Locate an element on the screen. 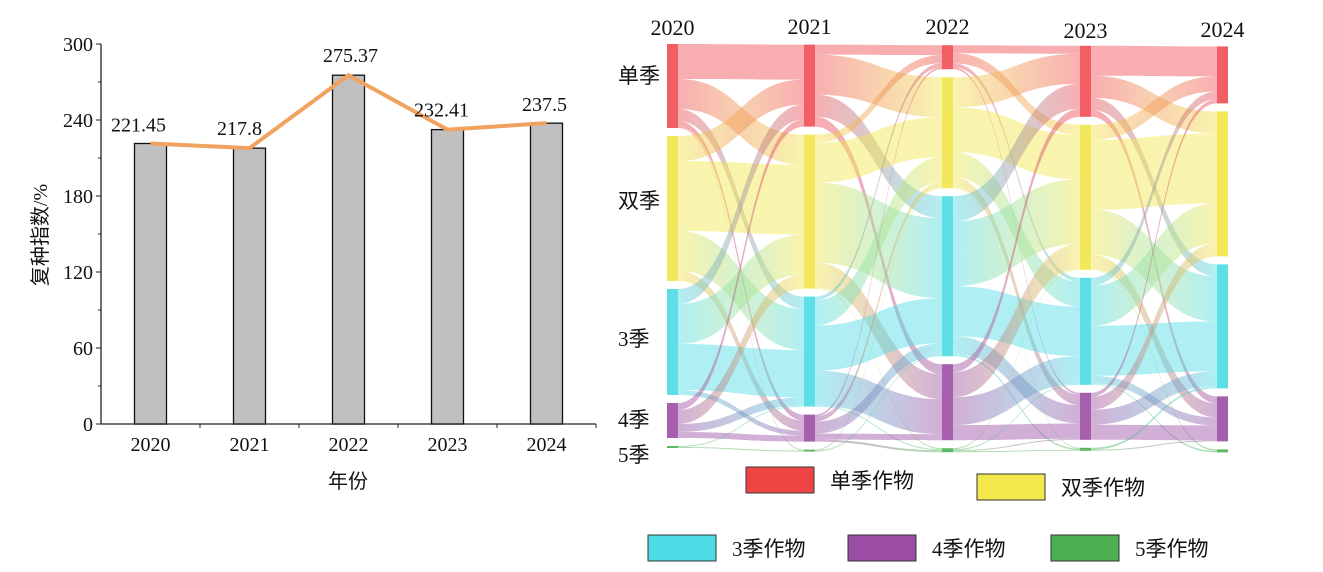 This screenshot has height=572, width=1323. y-tick-label: 180 is located at coordinates (78, 197).